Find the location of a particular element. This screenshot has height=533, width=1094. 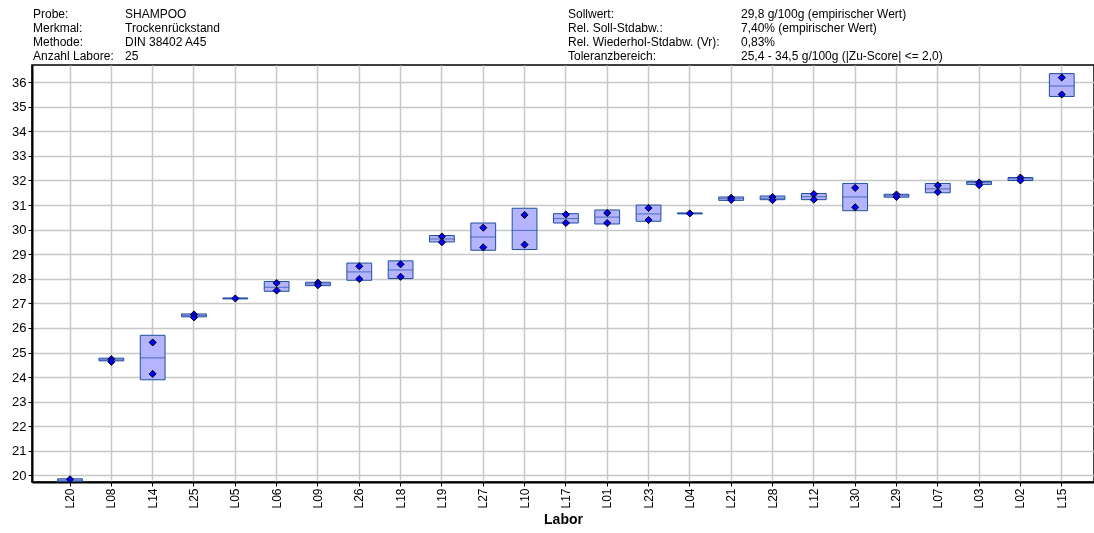

x-tick-label: L01 is located at coordinates (607, 498).